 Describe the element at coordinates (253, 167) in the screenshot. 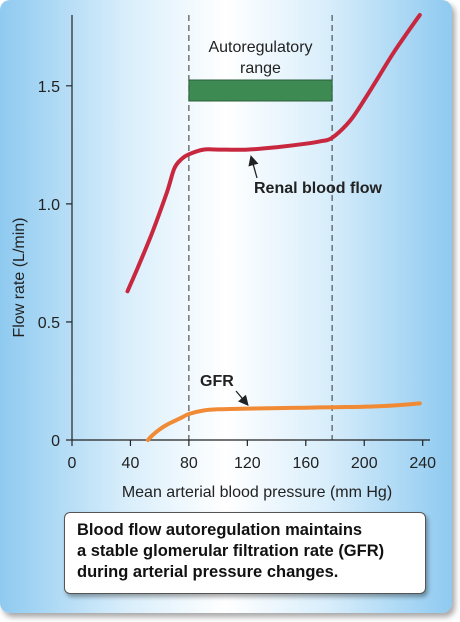

I see `renal-arrow` at that location.